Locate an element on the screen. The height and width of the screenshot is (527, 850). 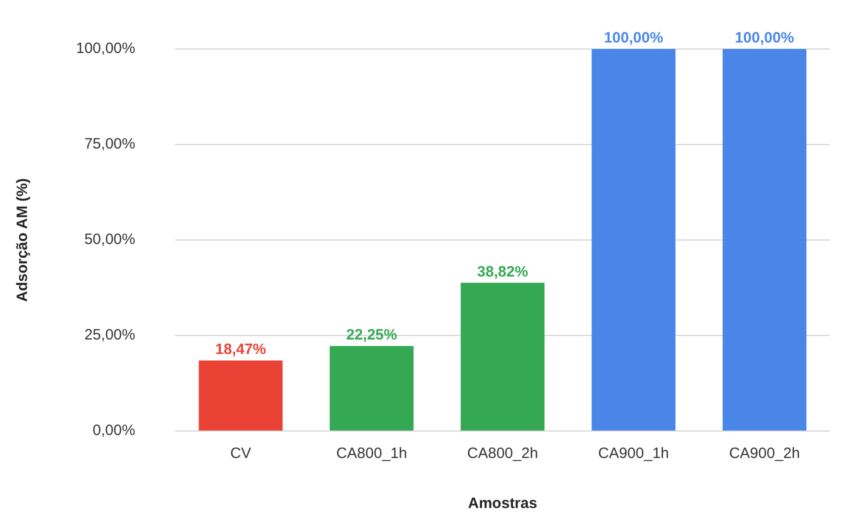
data-label: 22,25% is located at coordinates (372, 335).